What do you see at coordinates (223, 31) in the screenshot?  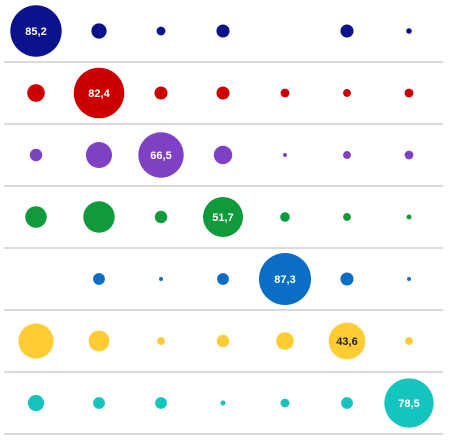 I see `bubble-r1-c4` at bounding box center [223, 31].